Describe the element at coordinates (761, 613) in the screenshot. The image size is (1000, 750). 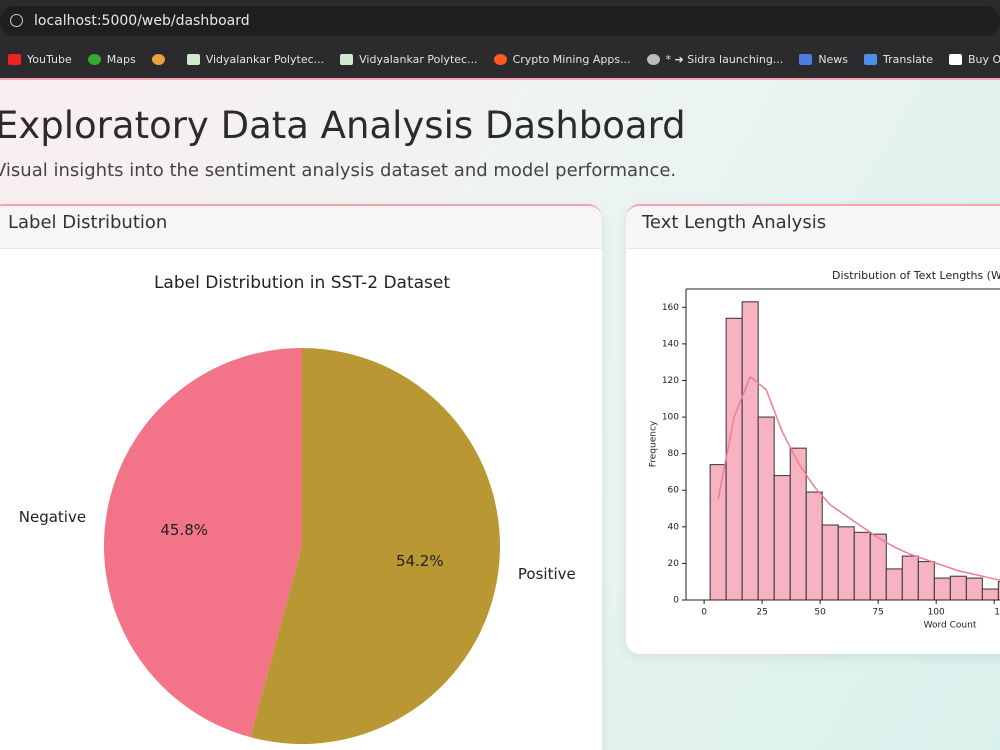
I see `x-tick-label: 25` at that location.